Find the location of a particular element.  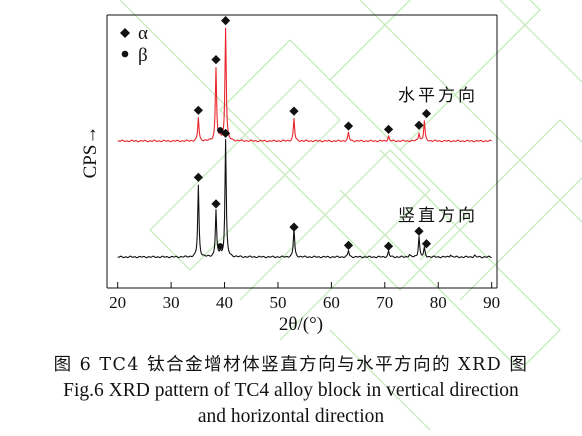

legend-beta-icon is located at coordinates (125, 54).